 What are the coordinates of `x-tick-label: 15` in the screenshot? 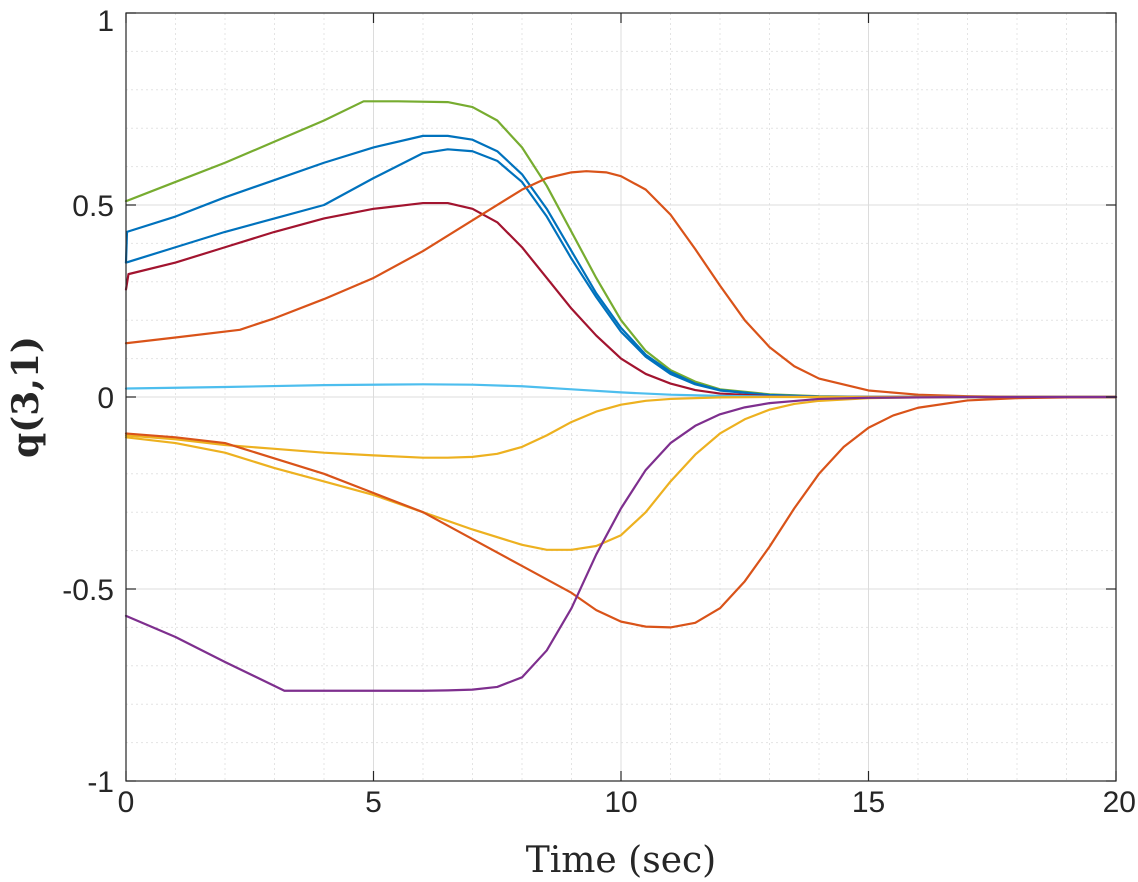 It's located at (868, 802).